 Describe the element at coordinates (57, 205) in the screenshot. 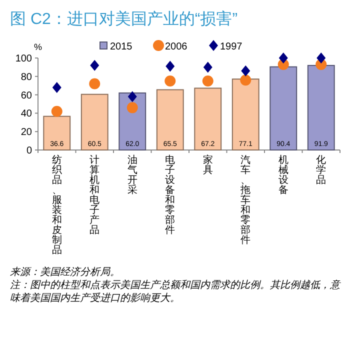

I see `category-label: 纺织品、服装和皮制品` at that location.